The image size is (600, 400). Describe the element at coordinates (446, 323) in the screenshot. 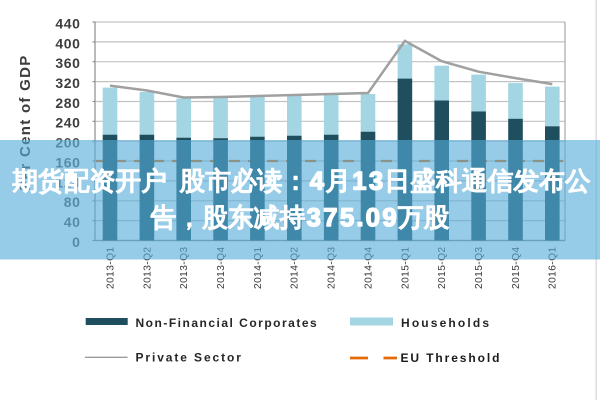

I see `svg-text: Households` at that location.